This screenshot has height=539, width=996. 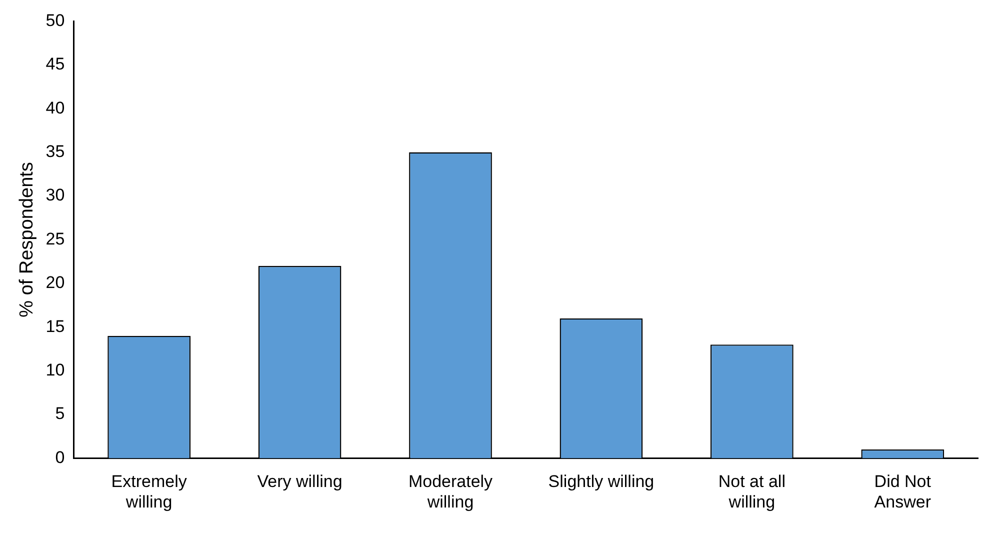 What do you see at coordinates (55, 238) in the screenshot?
I see `y-tick-label: 25` at bounding box center [55, 238].